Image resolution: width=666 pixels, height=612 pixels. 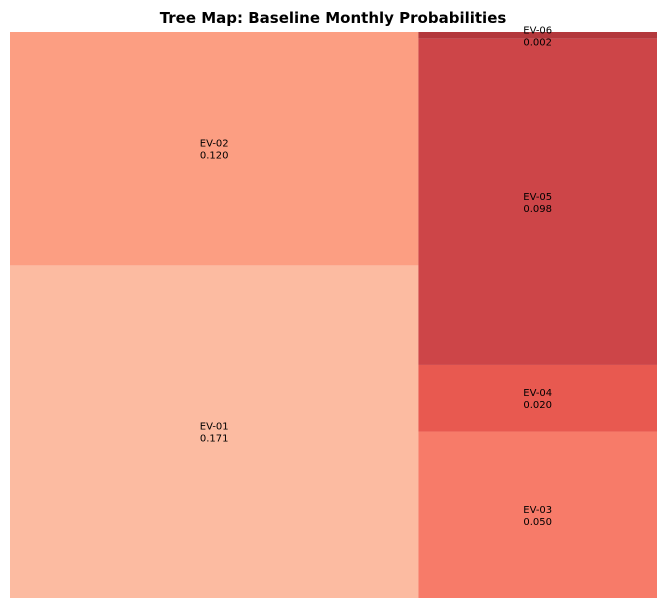 I want to click on tile-label-ev-01: EV-01, so click(x=214, y=427).